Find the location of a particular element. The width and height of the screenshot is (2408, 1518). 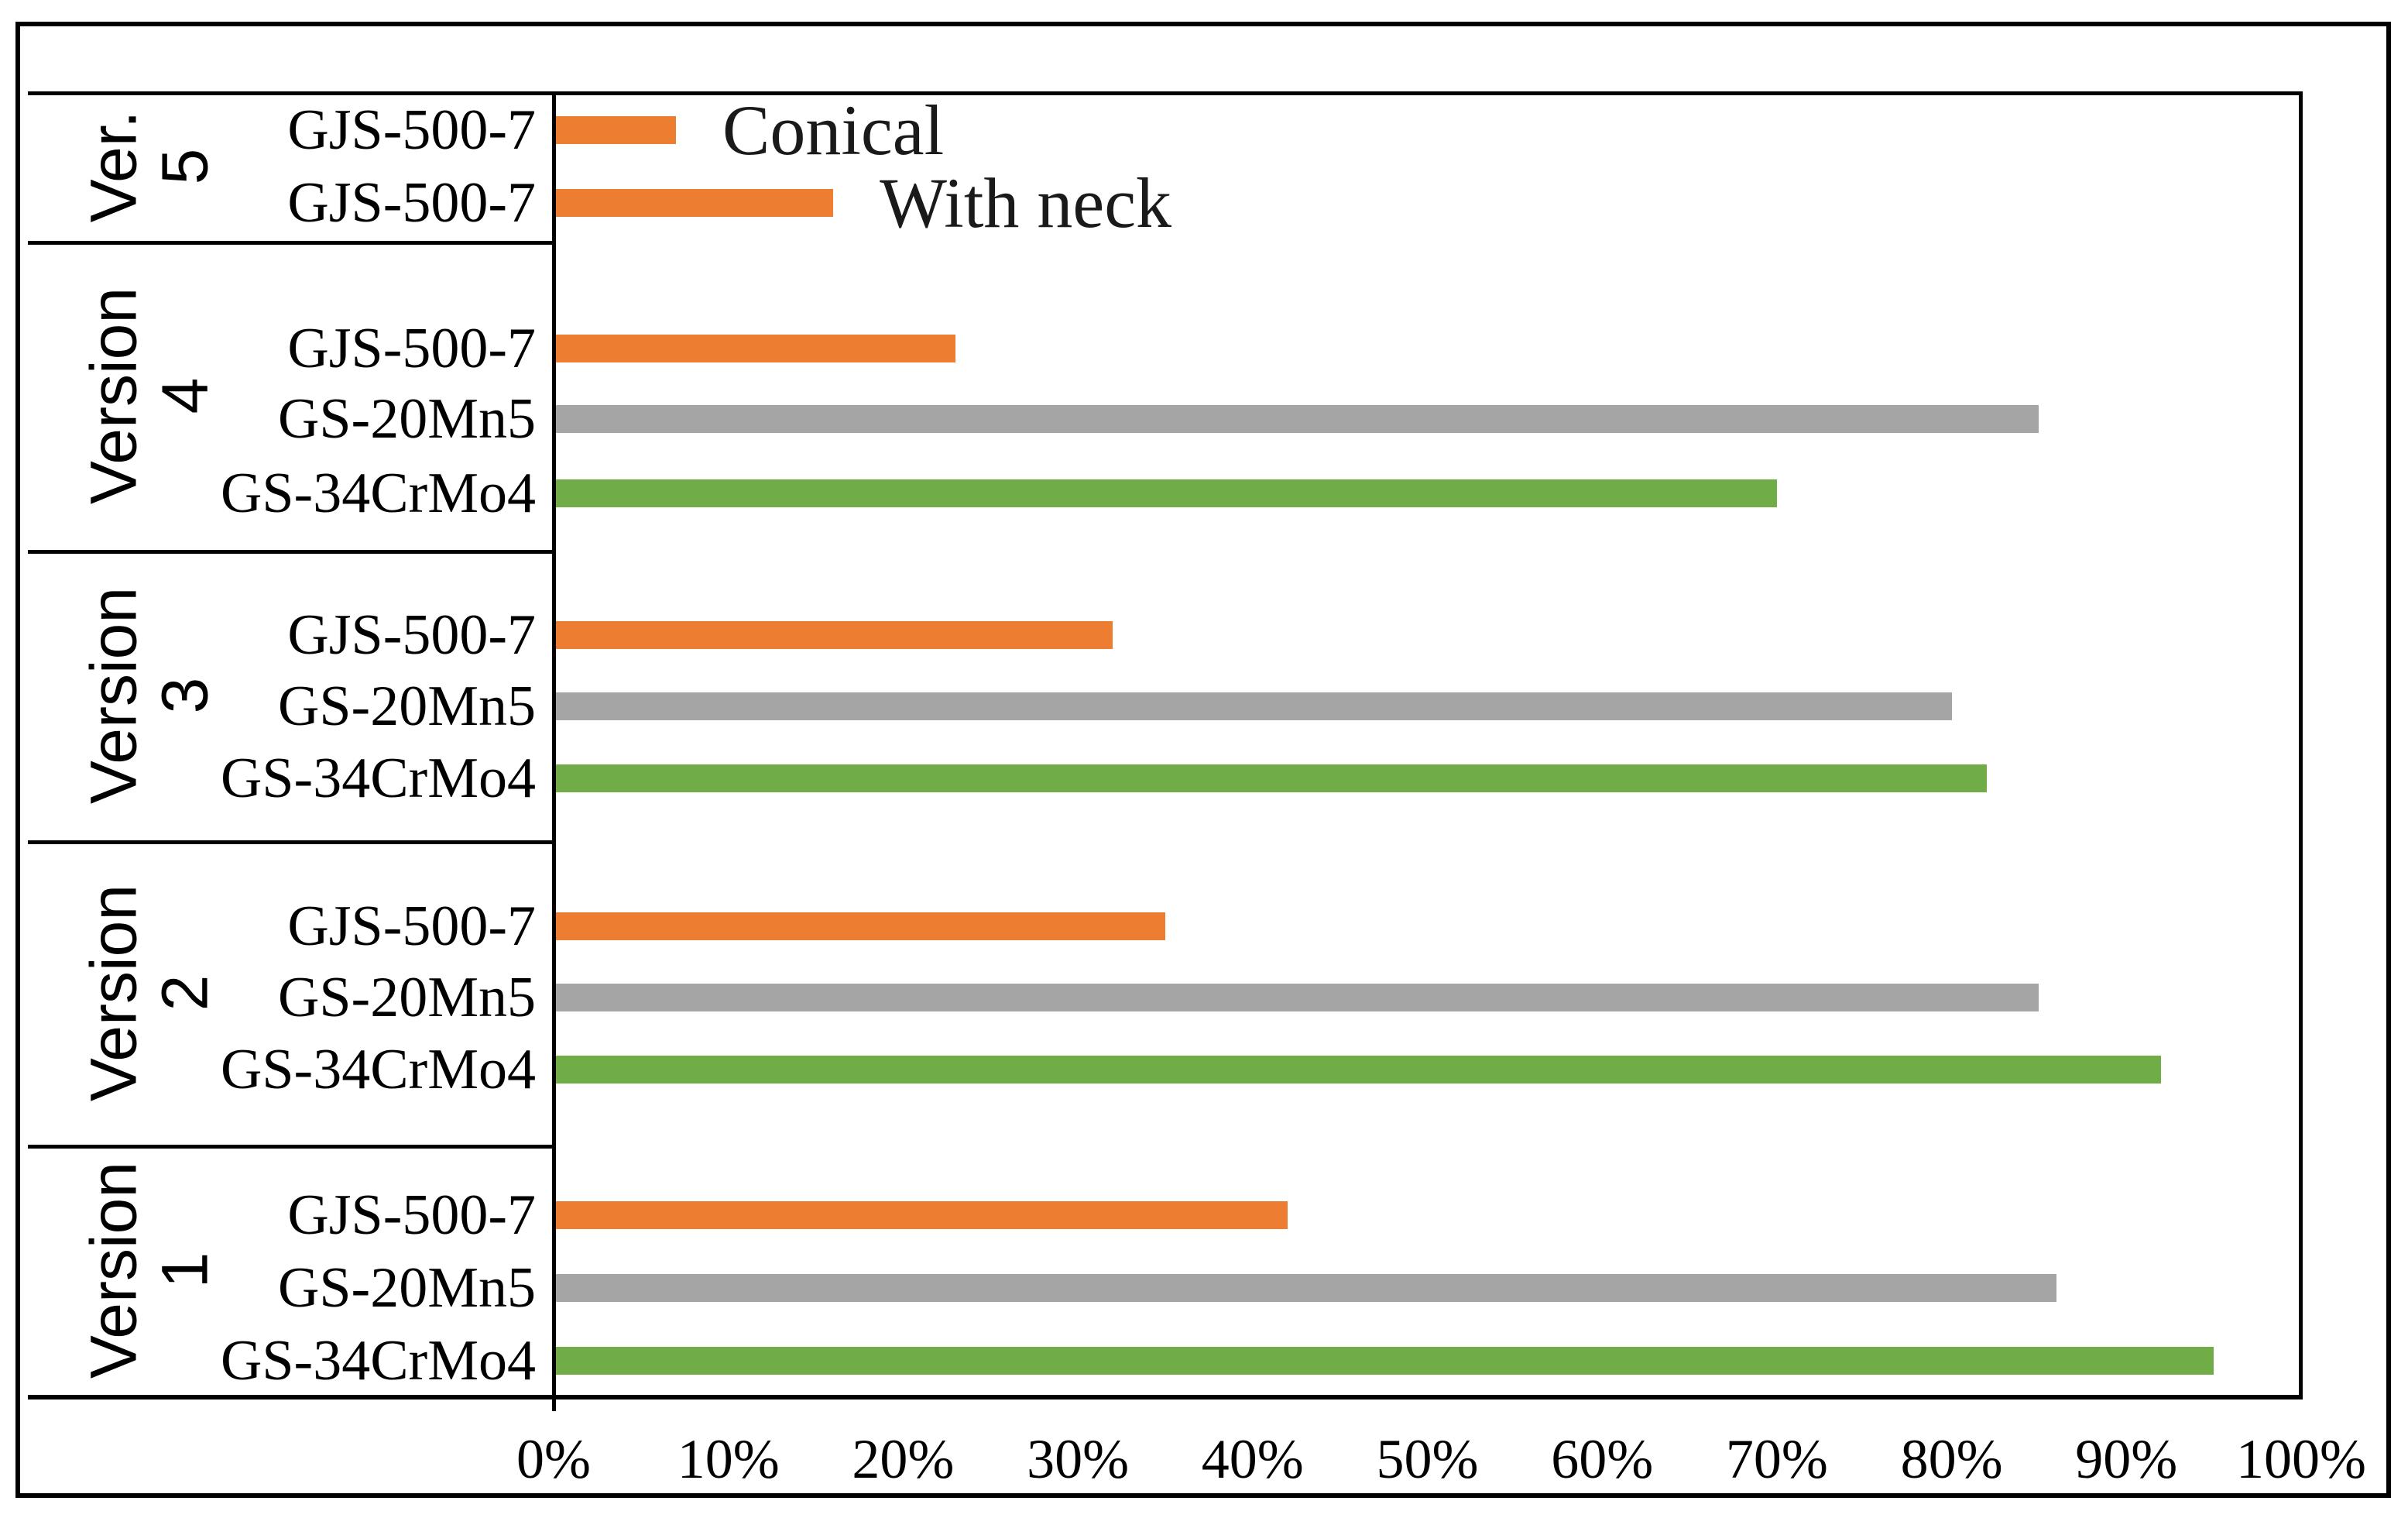

x-tick-label: 100% is located at coordinates (2301, 1459).